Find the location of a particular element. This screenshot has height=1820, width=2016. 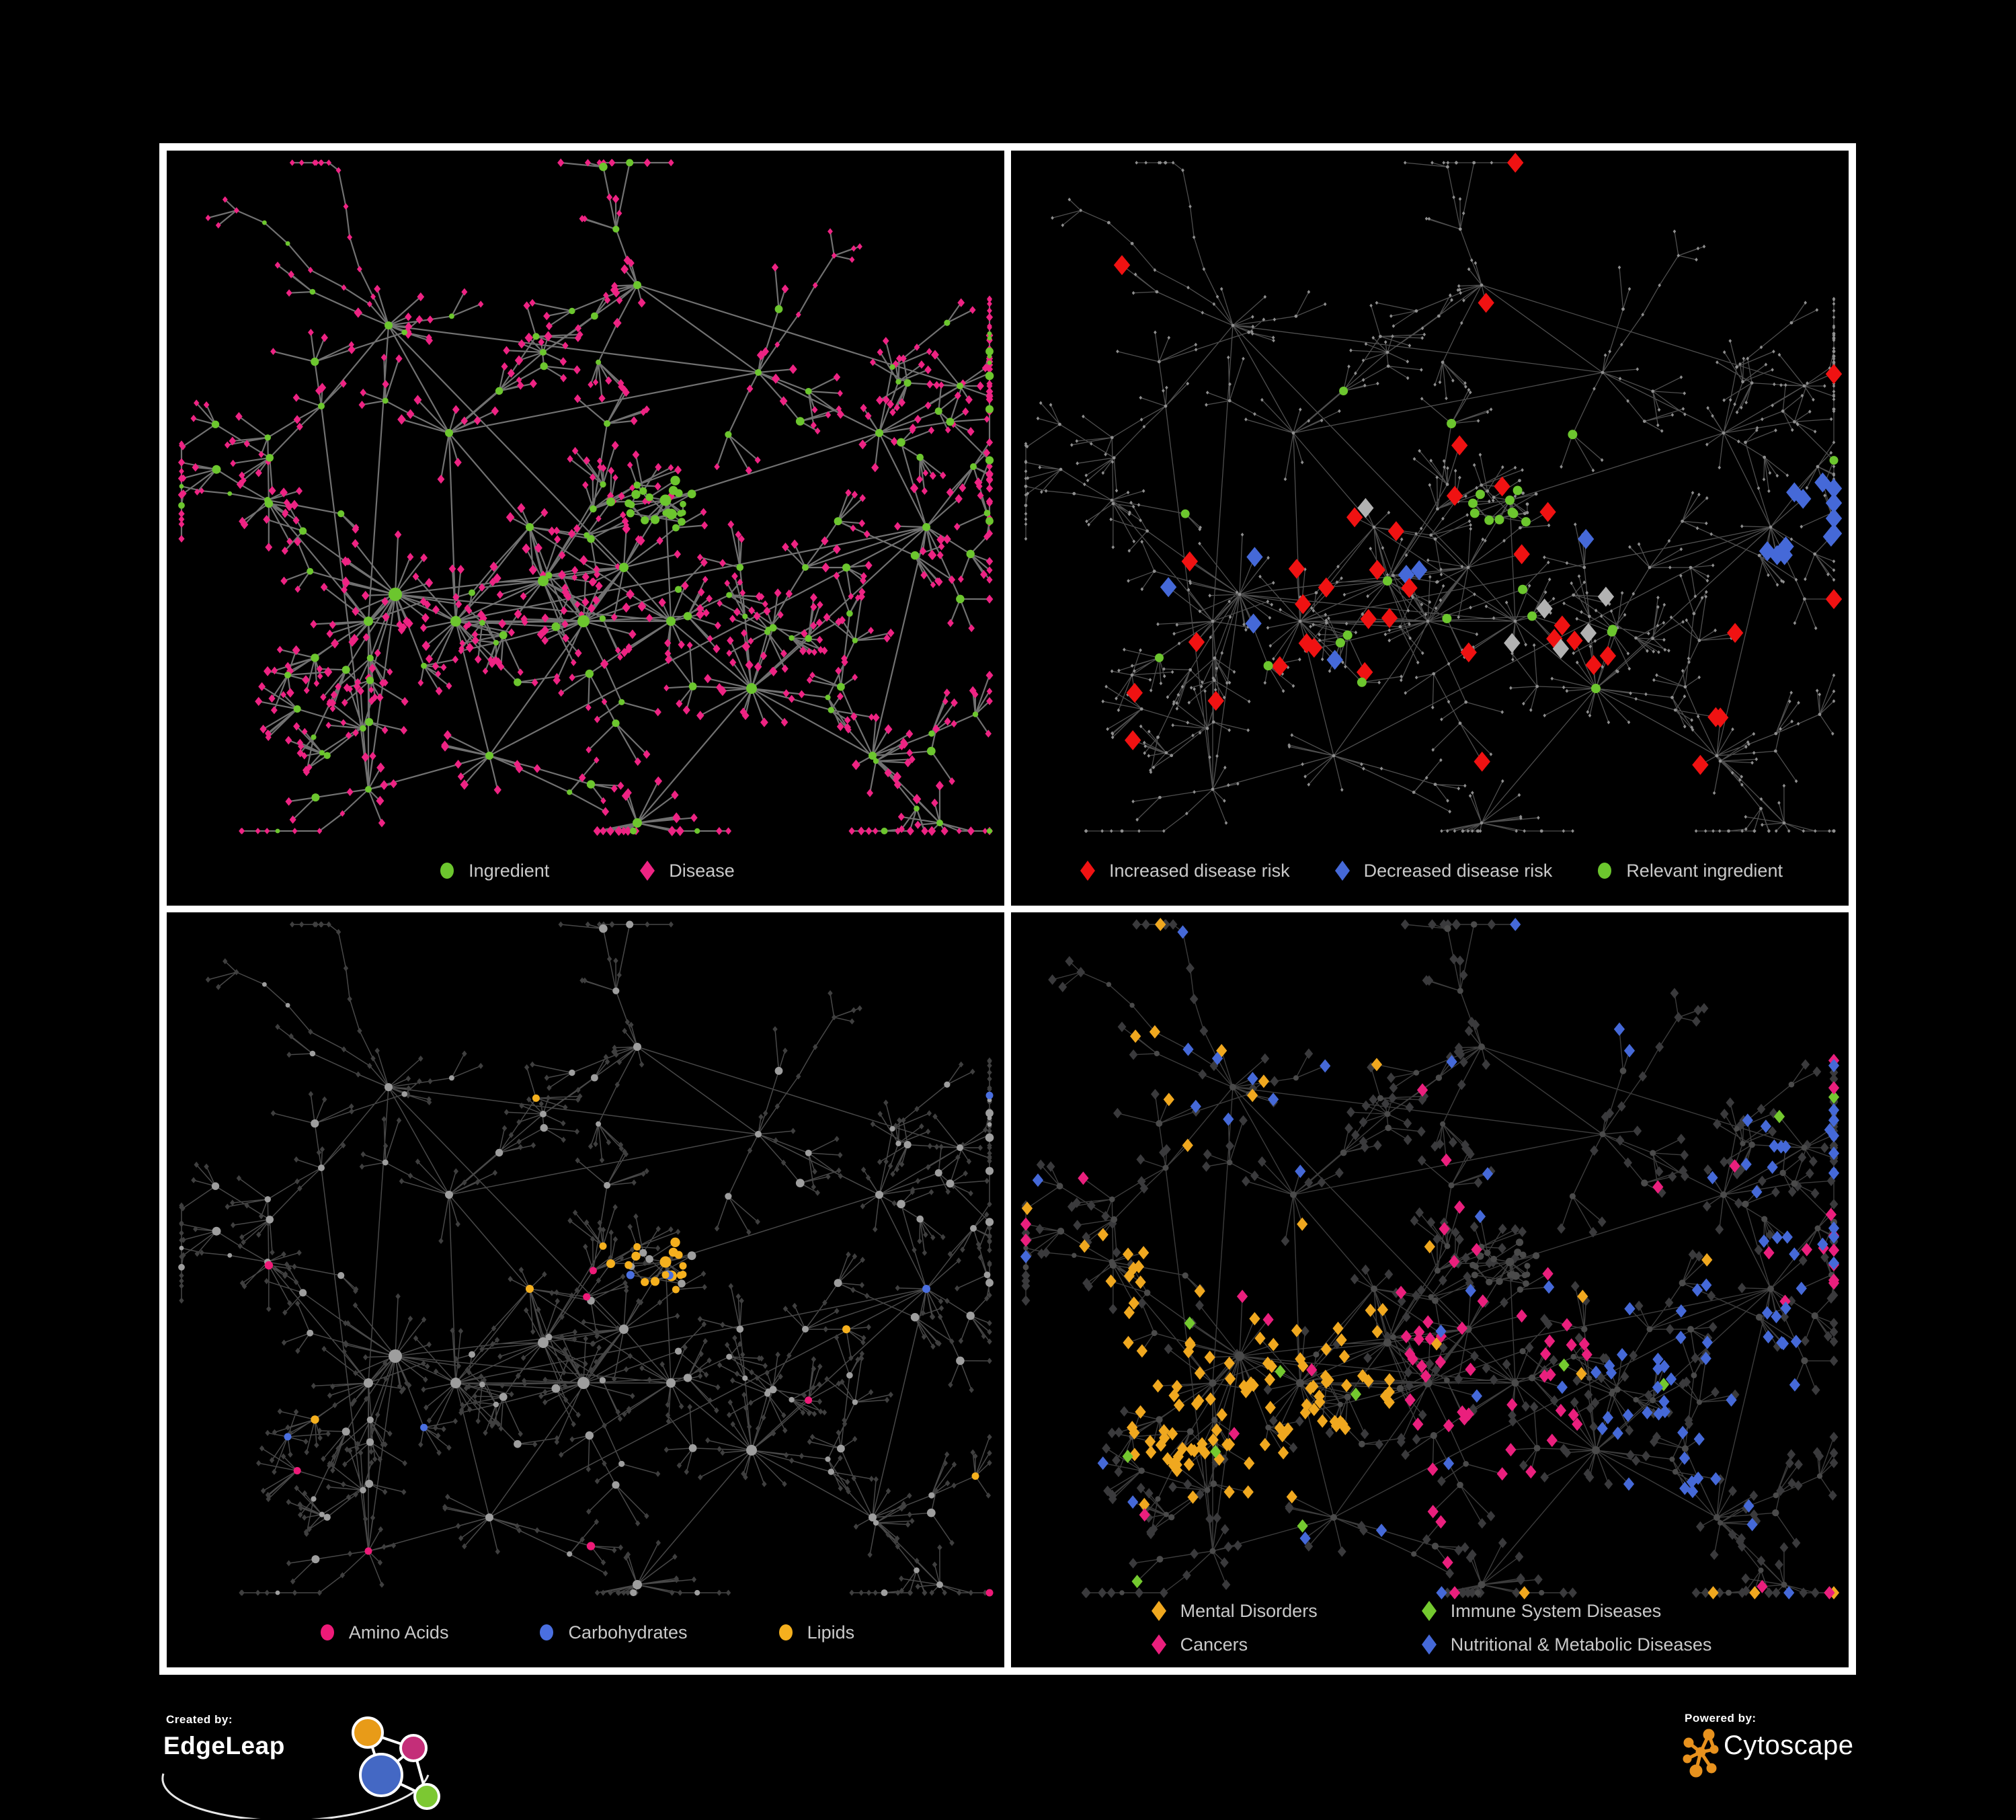

legend-label: Mental Disorders is located at coordinates (1249, 1610).